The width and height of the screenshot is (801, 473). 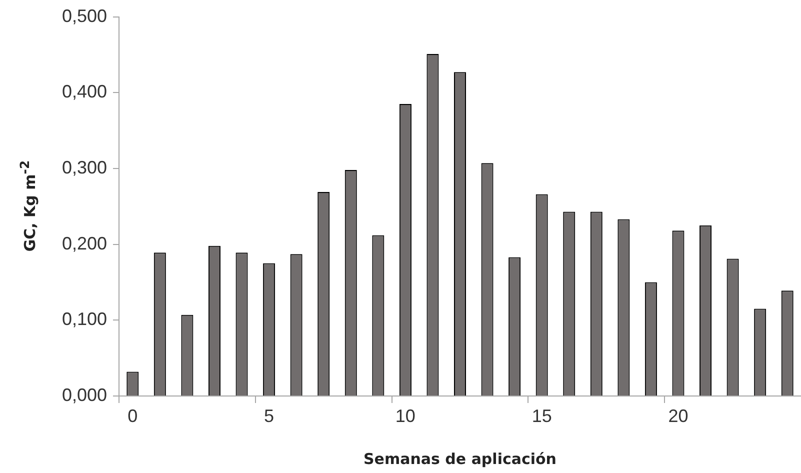 What do you see at coordinates (84, 92) in the screenshot?
I see `y-tick-label: 0,400` at bounding box center [84, 92].